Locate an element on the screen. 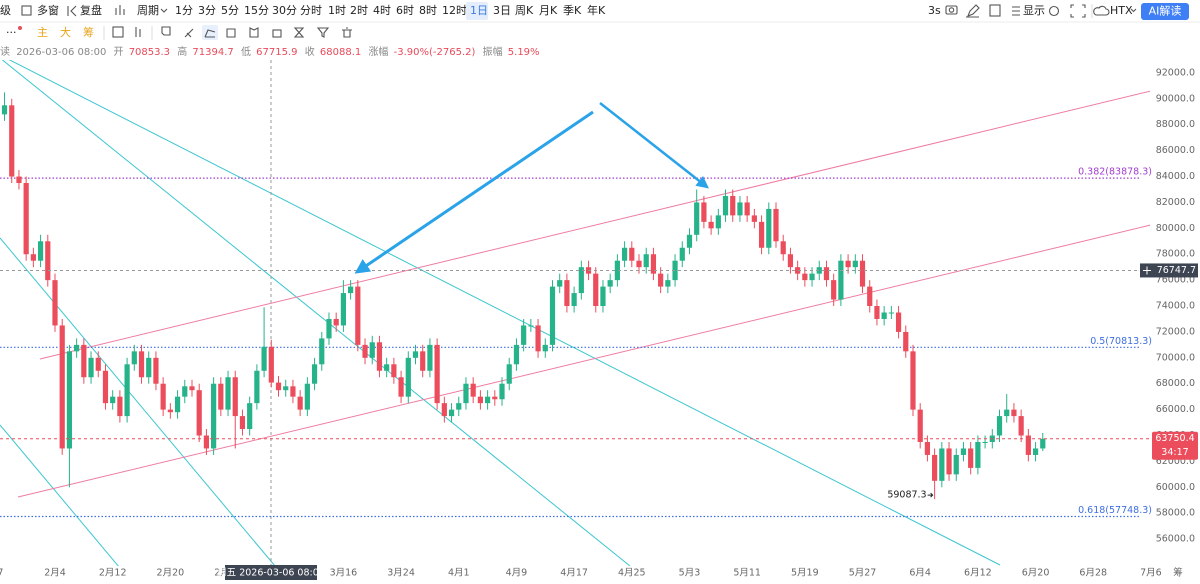 The image size is (1200, 584). interval: 6时 is located at coordinates (405, 10).